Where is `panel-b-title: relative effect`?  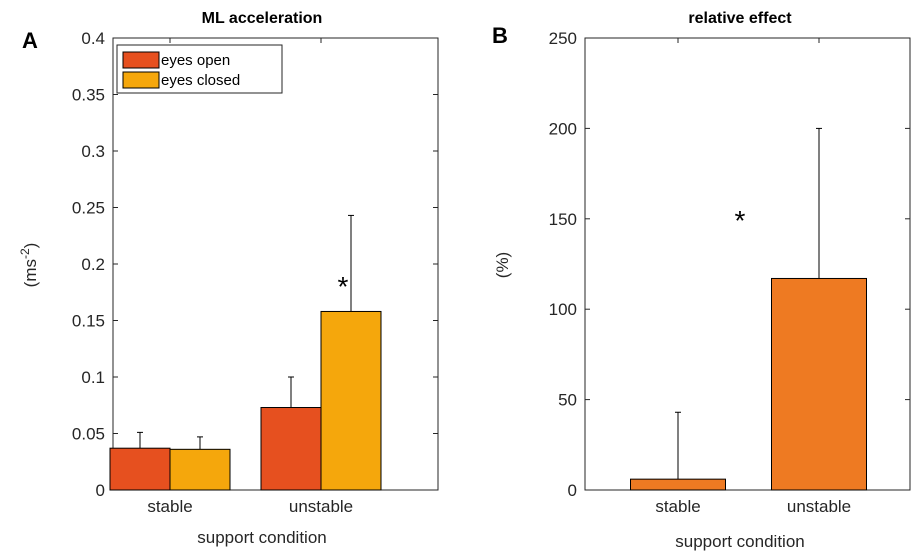
panel-b-title: relative effect is located at coordinates (740, 18).